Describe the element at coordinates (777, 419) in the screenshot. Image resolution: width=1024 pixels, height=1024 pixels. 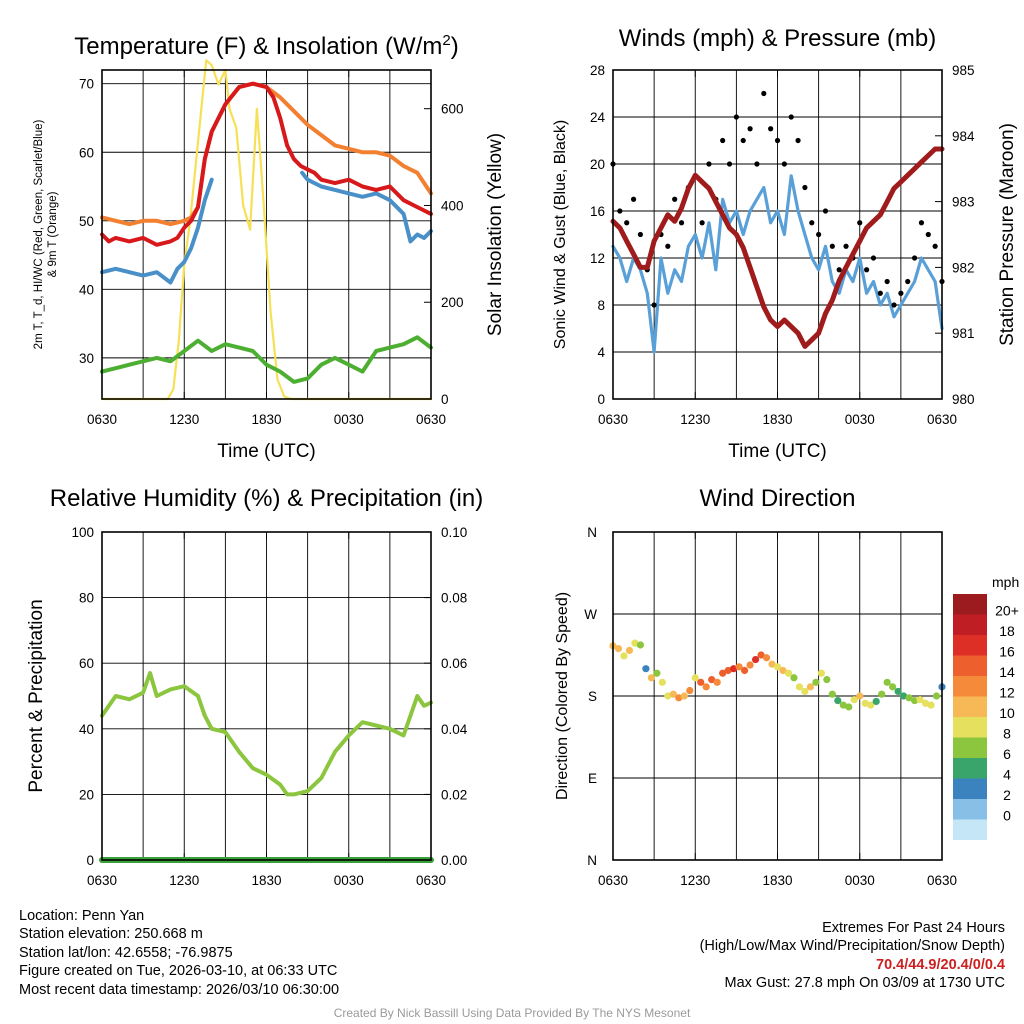
I see `winds-xtick-label: 1830` at that location.